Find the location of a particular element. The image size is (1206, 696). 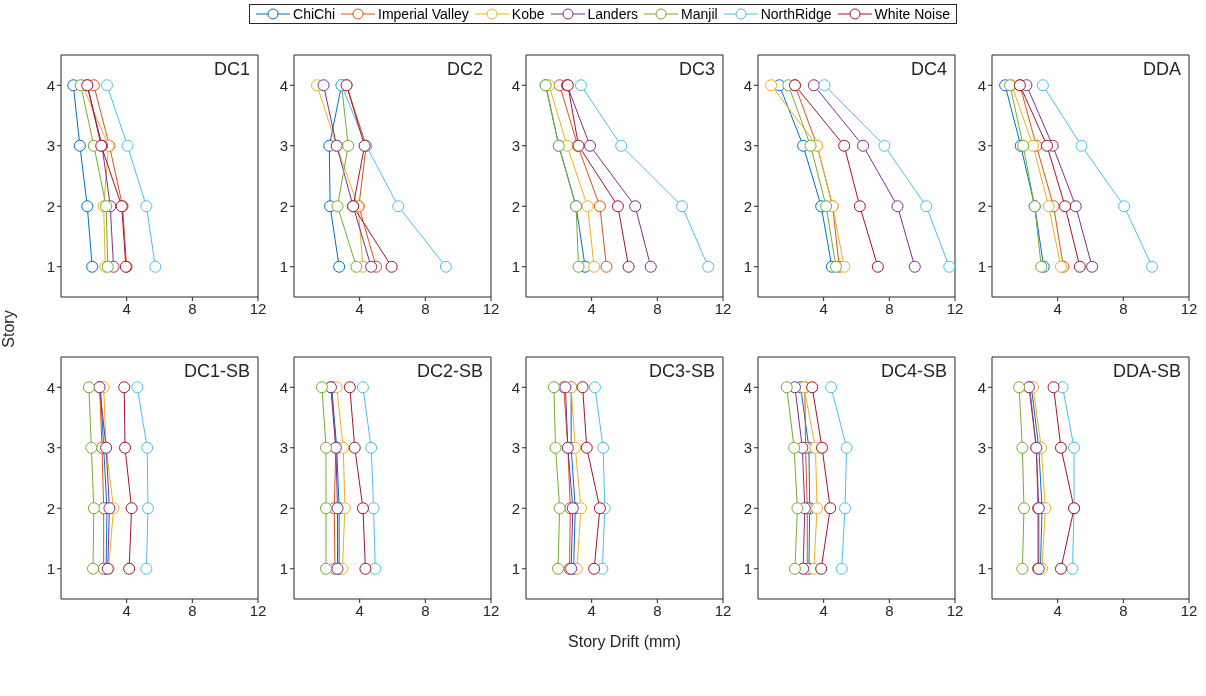

legend-label: Kobe is located at coordinates (528, 14).